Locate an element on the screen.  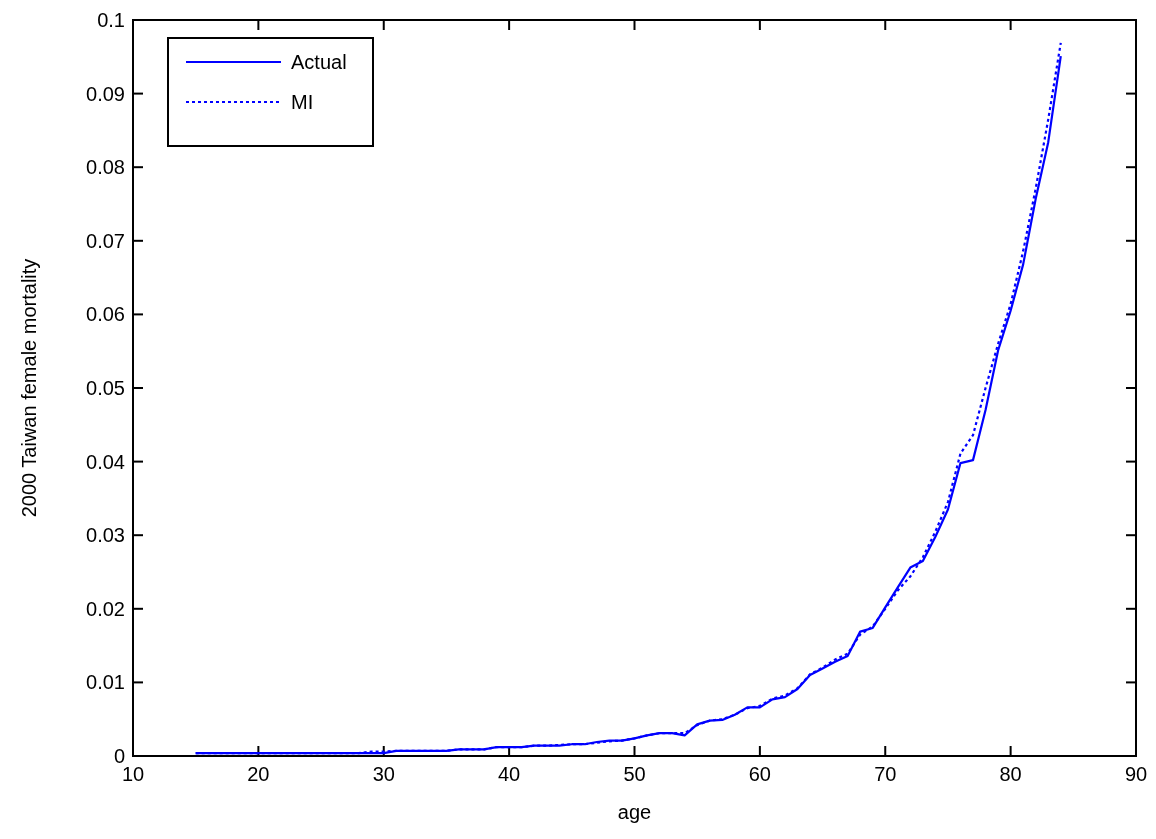
x-tick-label: 20 is located at coordinates (258, 774).